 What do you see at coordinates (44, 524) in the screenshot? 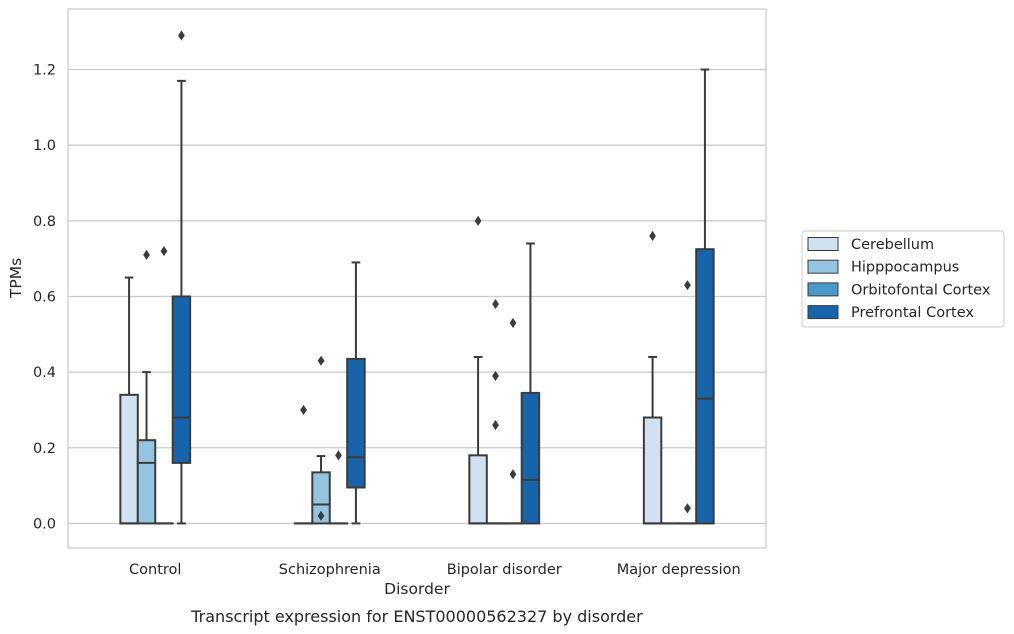
I see `y-tick-label: 0.0` at bounding box center [44, 524].